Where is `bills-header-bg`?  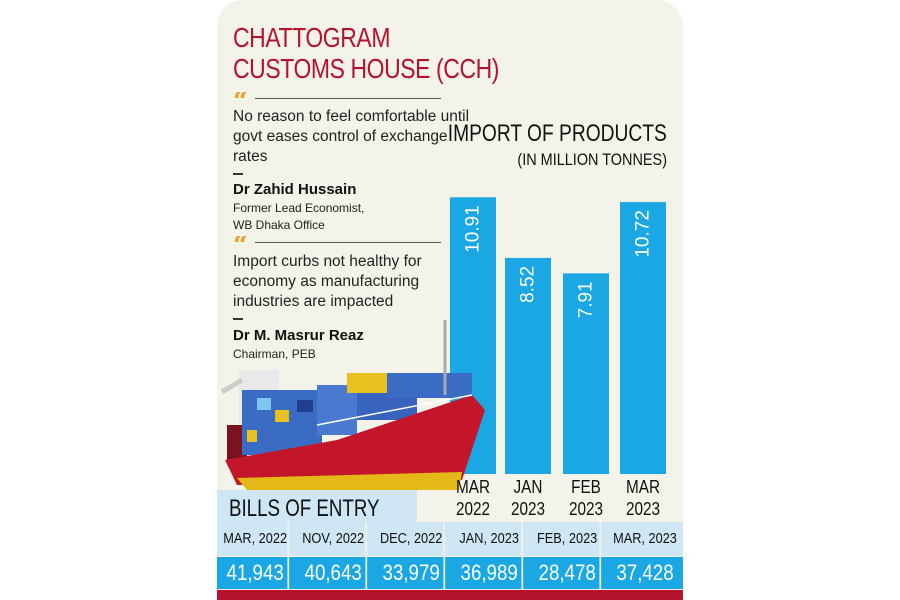 bills-header-bg is located at coordinates (317, 506).